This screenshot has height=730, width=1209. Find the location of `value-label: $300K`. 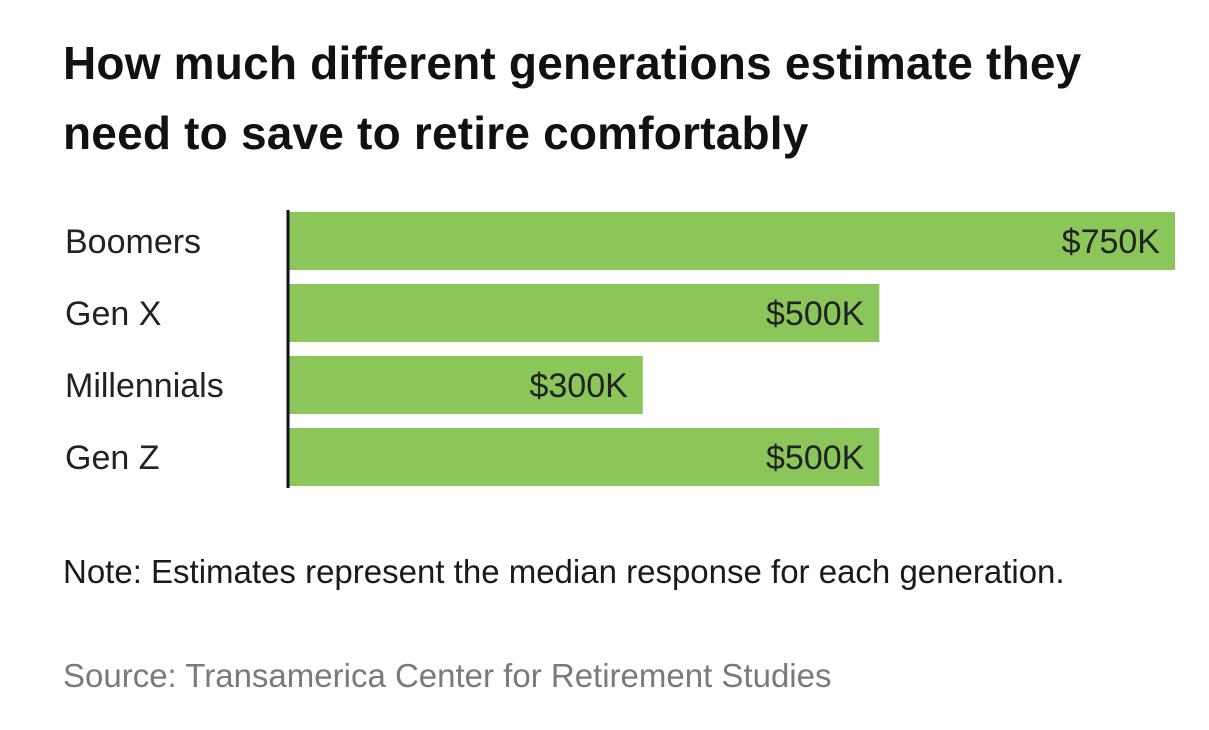

value-label: $300K is located at coordinates (578, 386).